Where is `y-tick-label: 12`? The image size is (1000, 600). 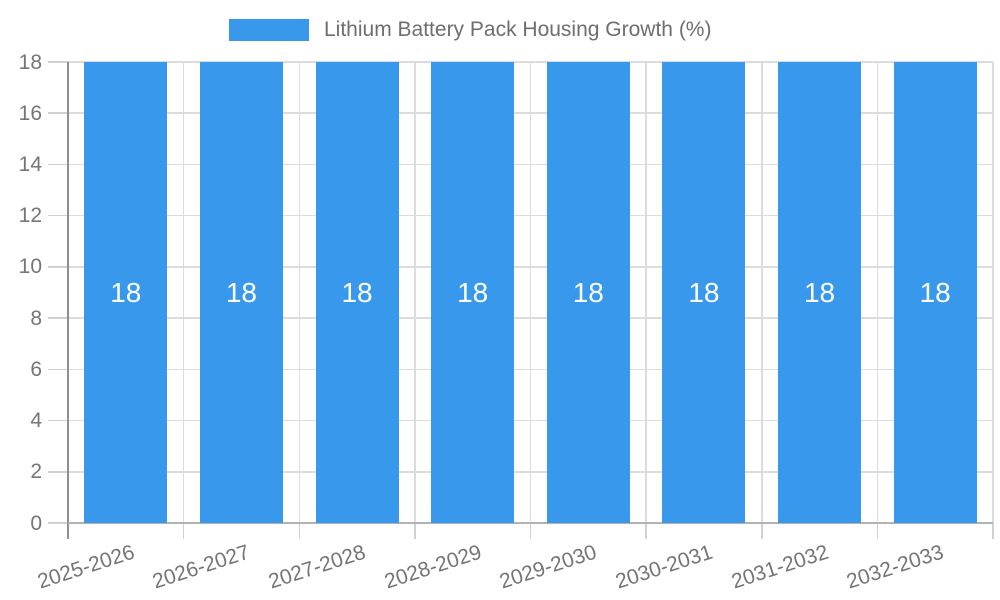
y-tick-label: 12 is located at coordinates (30, 216).